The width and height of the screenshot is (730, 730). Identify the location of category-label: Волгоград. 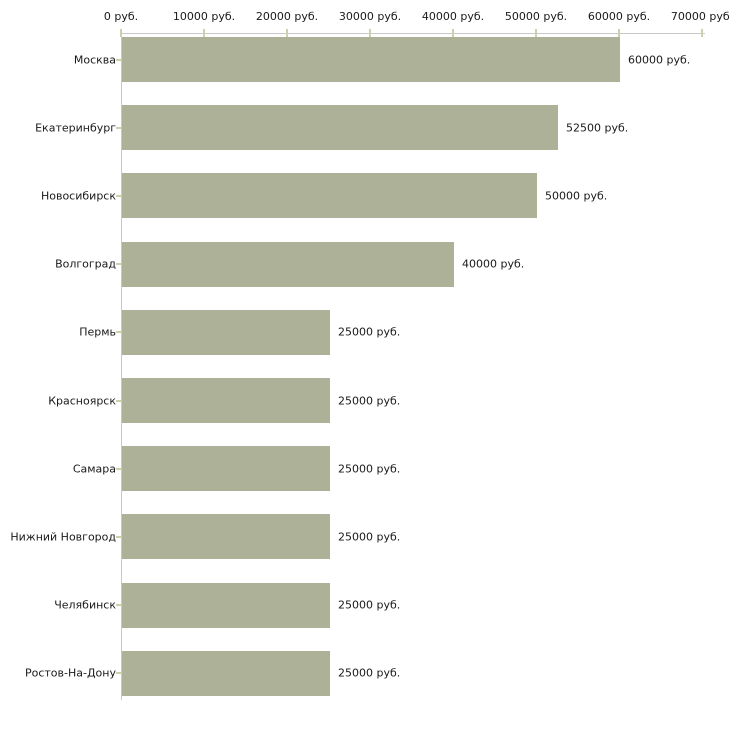
(85, 264).